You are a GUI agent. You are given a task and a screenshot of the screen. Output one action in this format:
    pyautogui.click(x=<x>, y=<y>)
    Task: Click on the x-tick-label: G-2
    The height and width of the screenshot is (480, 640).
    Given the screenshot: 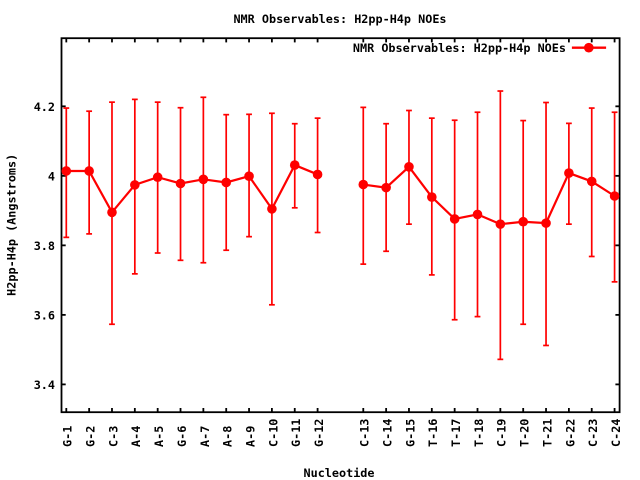 What is the action you would take?
    pyautogui.click(x=91, y=436)
    